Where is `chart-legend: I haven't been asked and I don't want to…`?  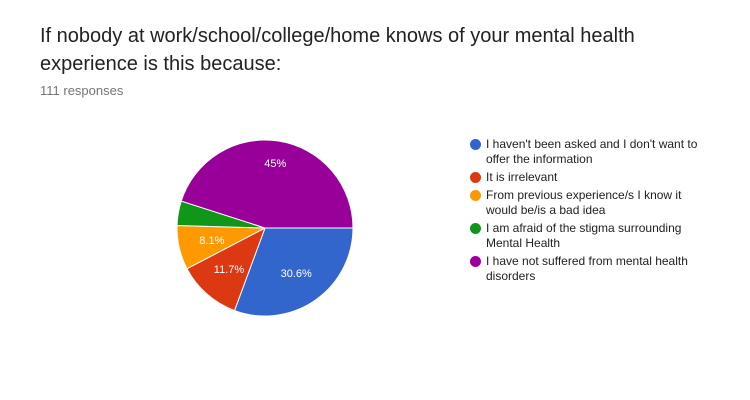 chart-legend: I haven't been asked and I don't want to… is located at coordinates (590, 212).